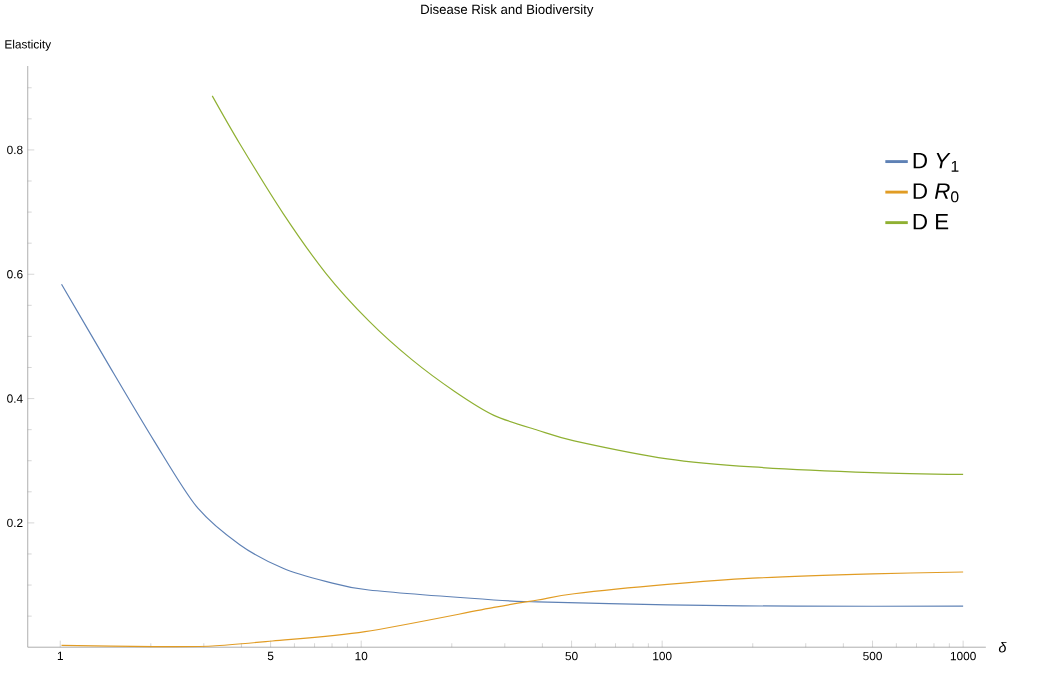 This screenshot has width=1045, height=677. What do you see at coordinates (662, 656) in the screenshot?
I see `x-tick-label: 100` at bounding box center [662, 656].